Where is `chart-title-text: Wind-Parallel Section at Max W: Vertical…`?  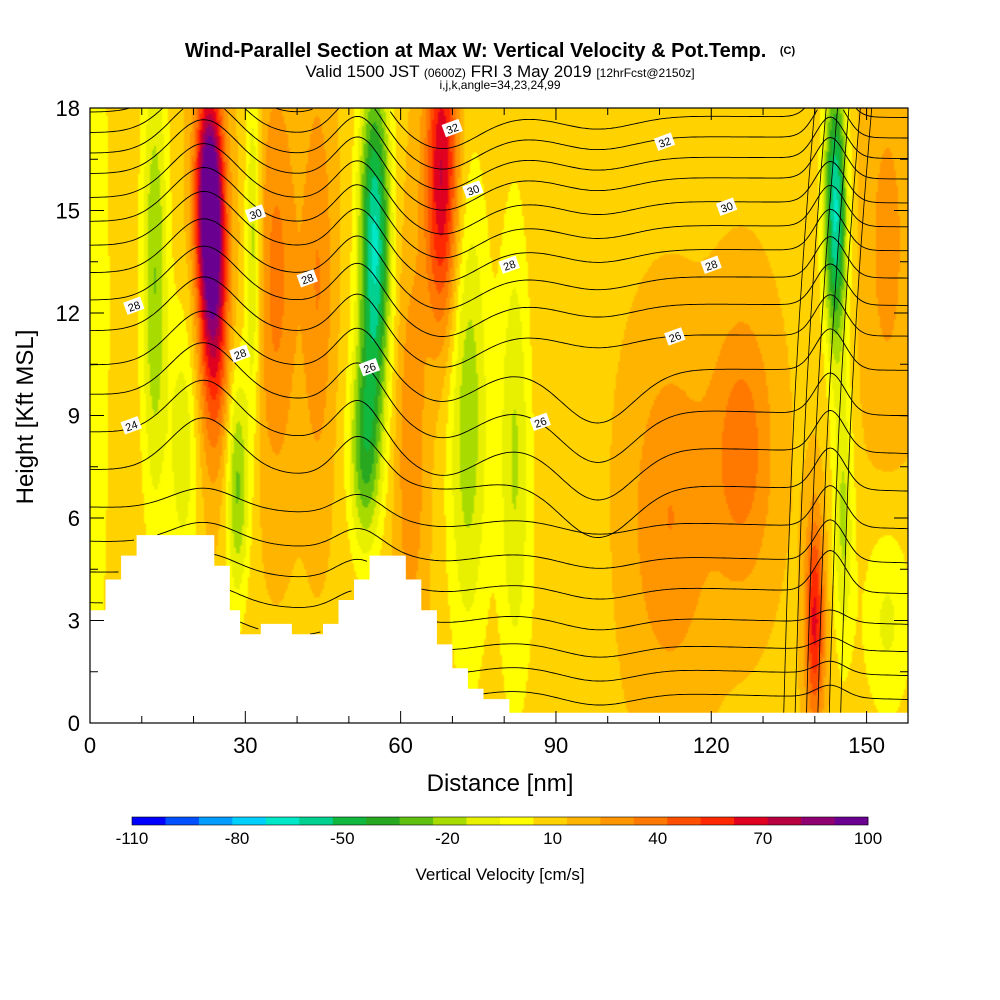
chart-title-text: Wind-Parallel Section at Max W: Vertical… is located at coordinates (475, 51).